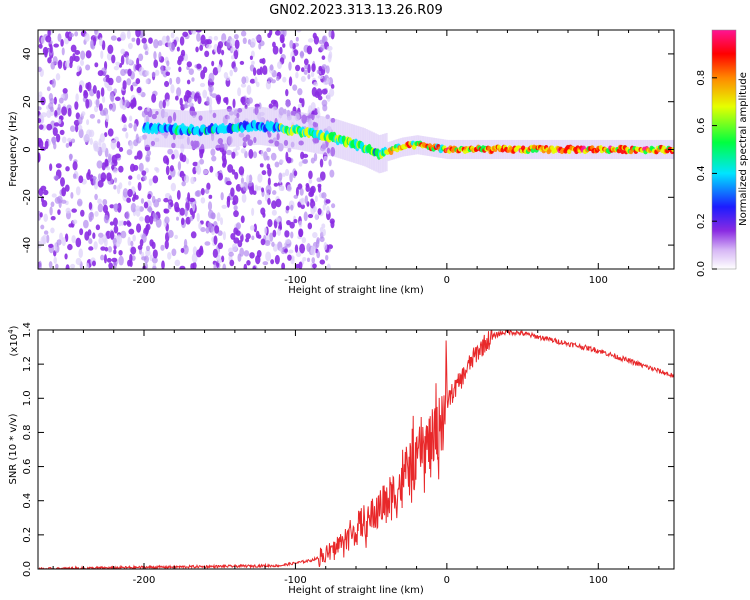 Image resolution: width=750 pixels, height=600 pixels. Describe the element at coordinates (144, 580) in the screenshot. I see `x-tick-label: -200` at that location.